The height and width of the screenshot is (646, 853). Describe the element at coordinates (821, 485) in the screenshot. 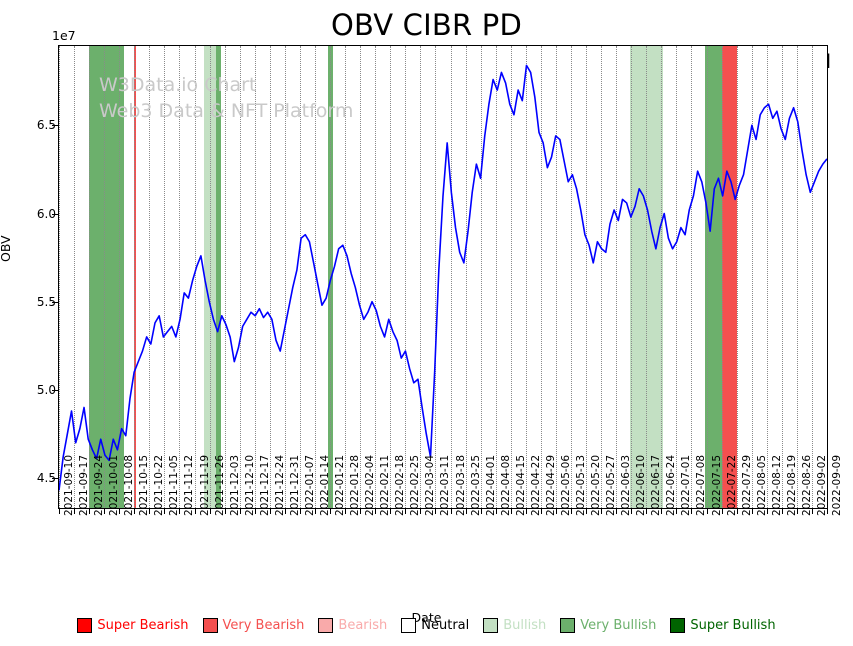

I see `x-axis-tick-label: 2022-09-02` at that location.